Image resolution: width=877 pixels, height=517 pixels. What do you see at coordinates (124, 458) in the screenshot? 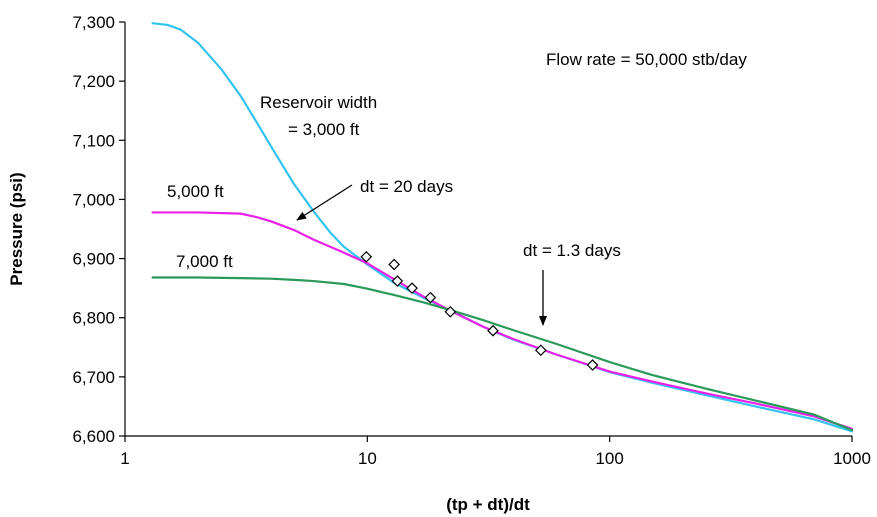
I see `x-tick-label: 1` at bounding box center [124, 458].